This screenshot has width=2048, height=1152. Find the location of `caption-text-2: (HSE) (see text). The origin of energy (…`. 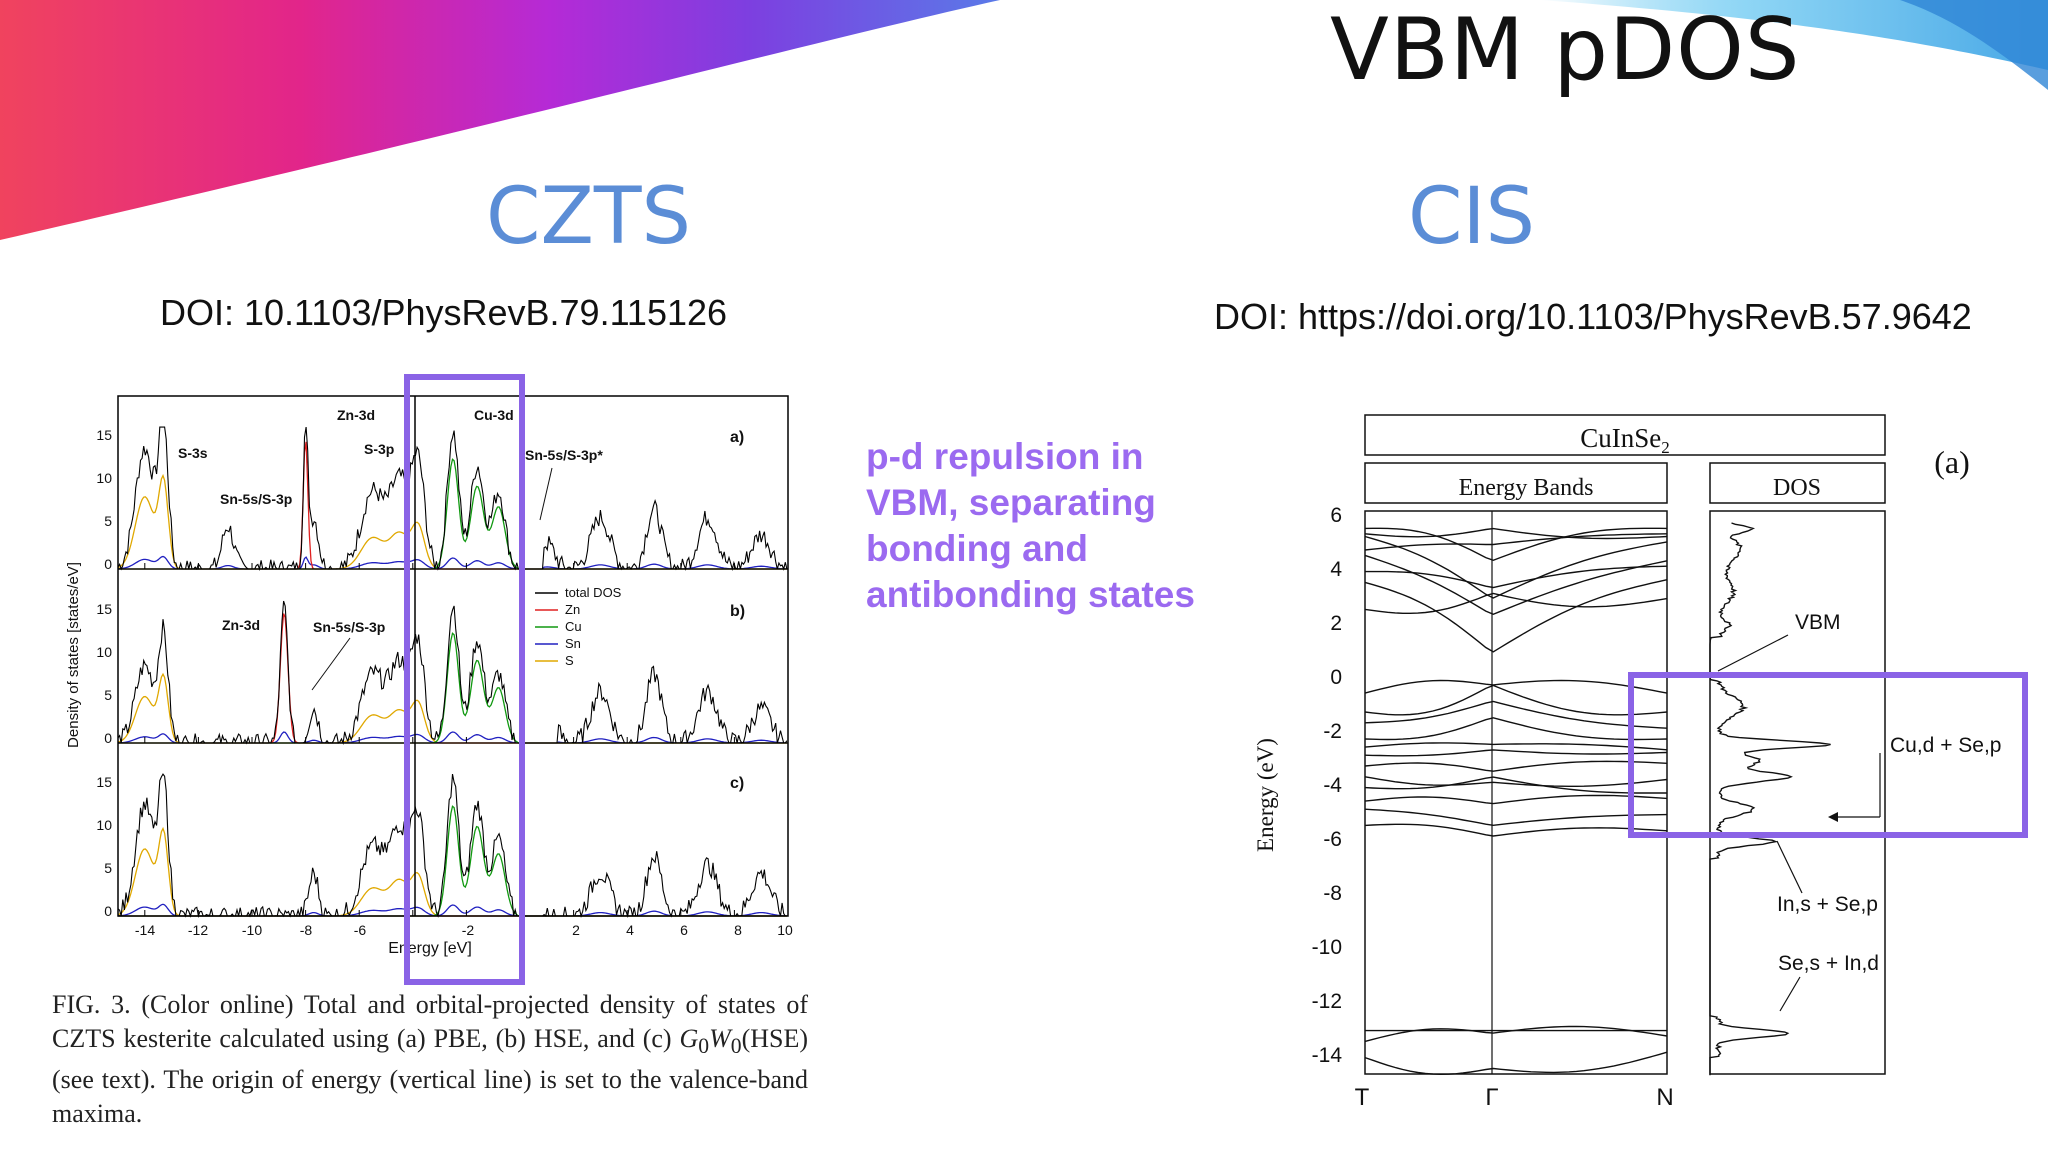

caption-text-2: (HSE) (see text). The origin of energy (… is located at coordinates (430, 1076).